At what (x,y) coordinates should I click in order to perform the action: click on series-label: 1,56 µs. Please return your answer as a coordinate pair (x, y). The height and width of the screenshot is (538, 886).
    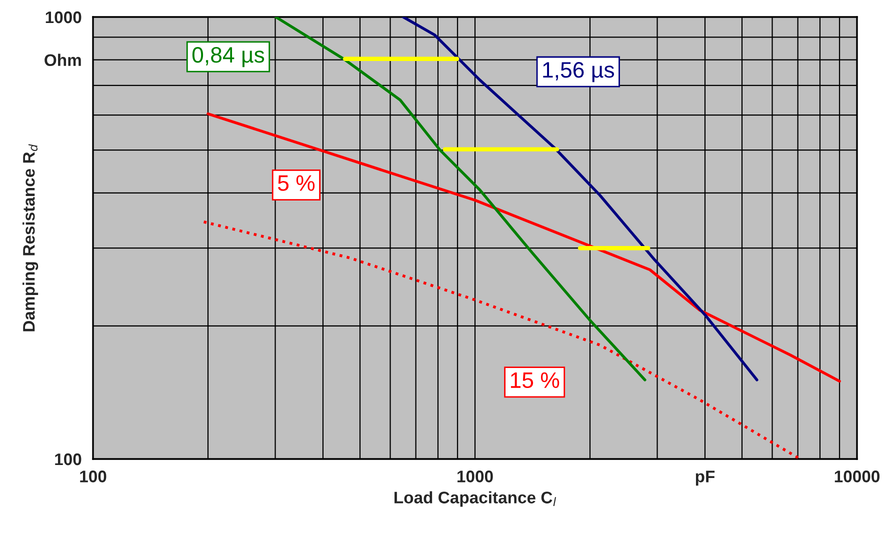
    Looking at the image, I should click on (578, 72).